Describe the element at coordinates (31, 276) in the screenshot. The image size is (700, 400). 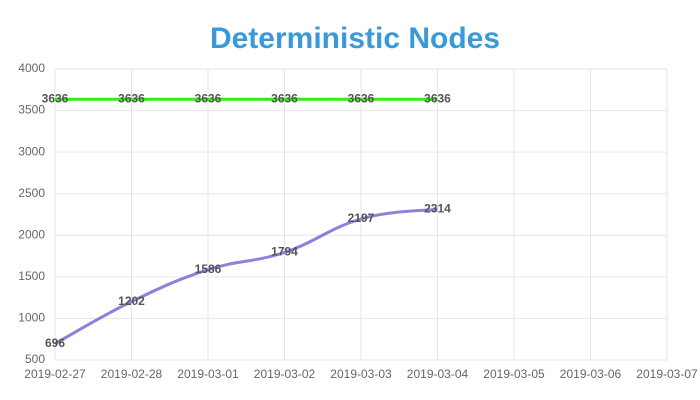
I see `y-tick-label: 1500` at that location.